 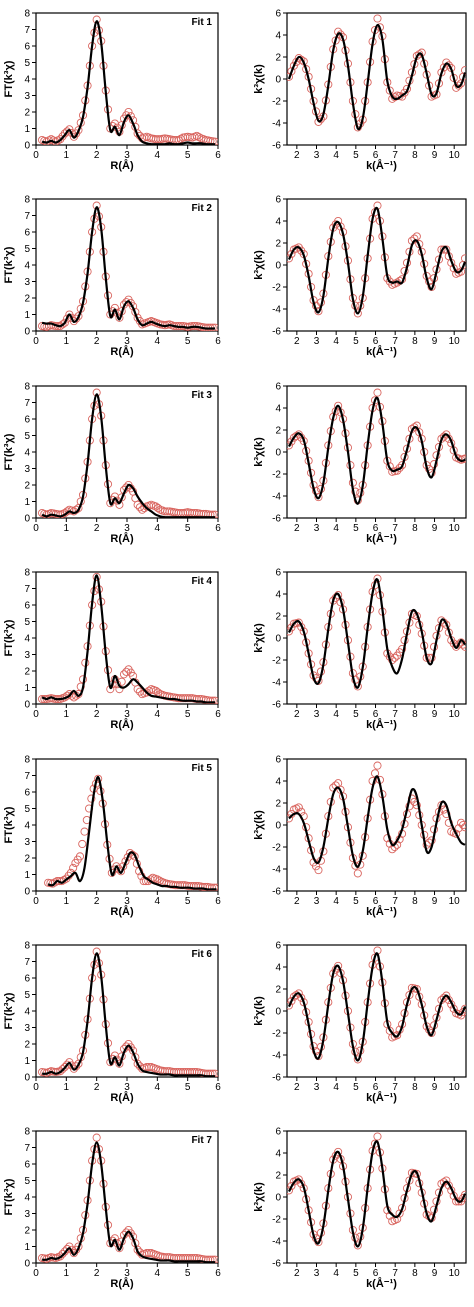 What do you see at coordinates (259, 1197) in the screenshot?
I see `y-axis-title: k³χ(k)` at bounding box center [259, 1197].